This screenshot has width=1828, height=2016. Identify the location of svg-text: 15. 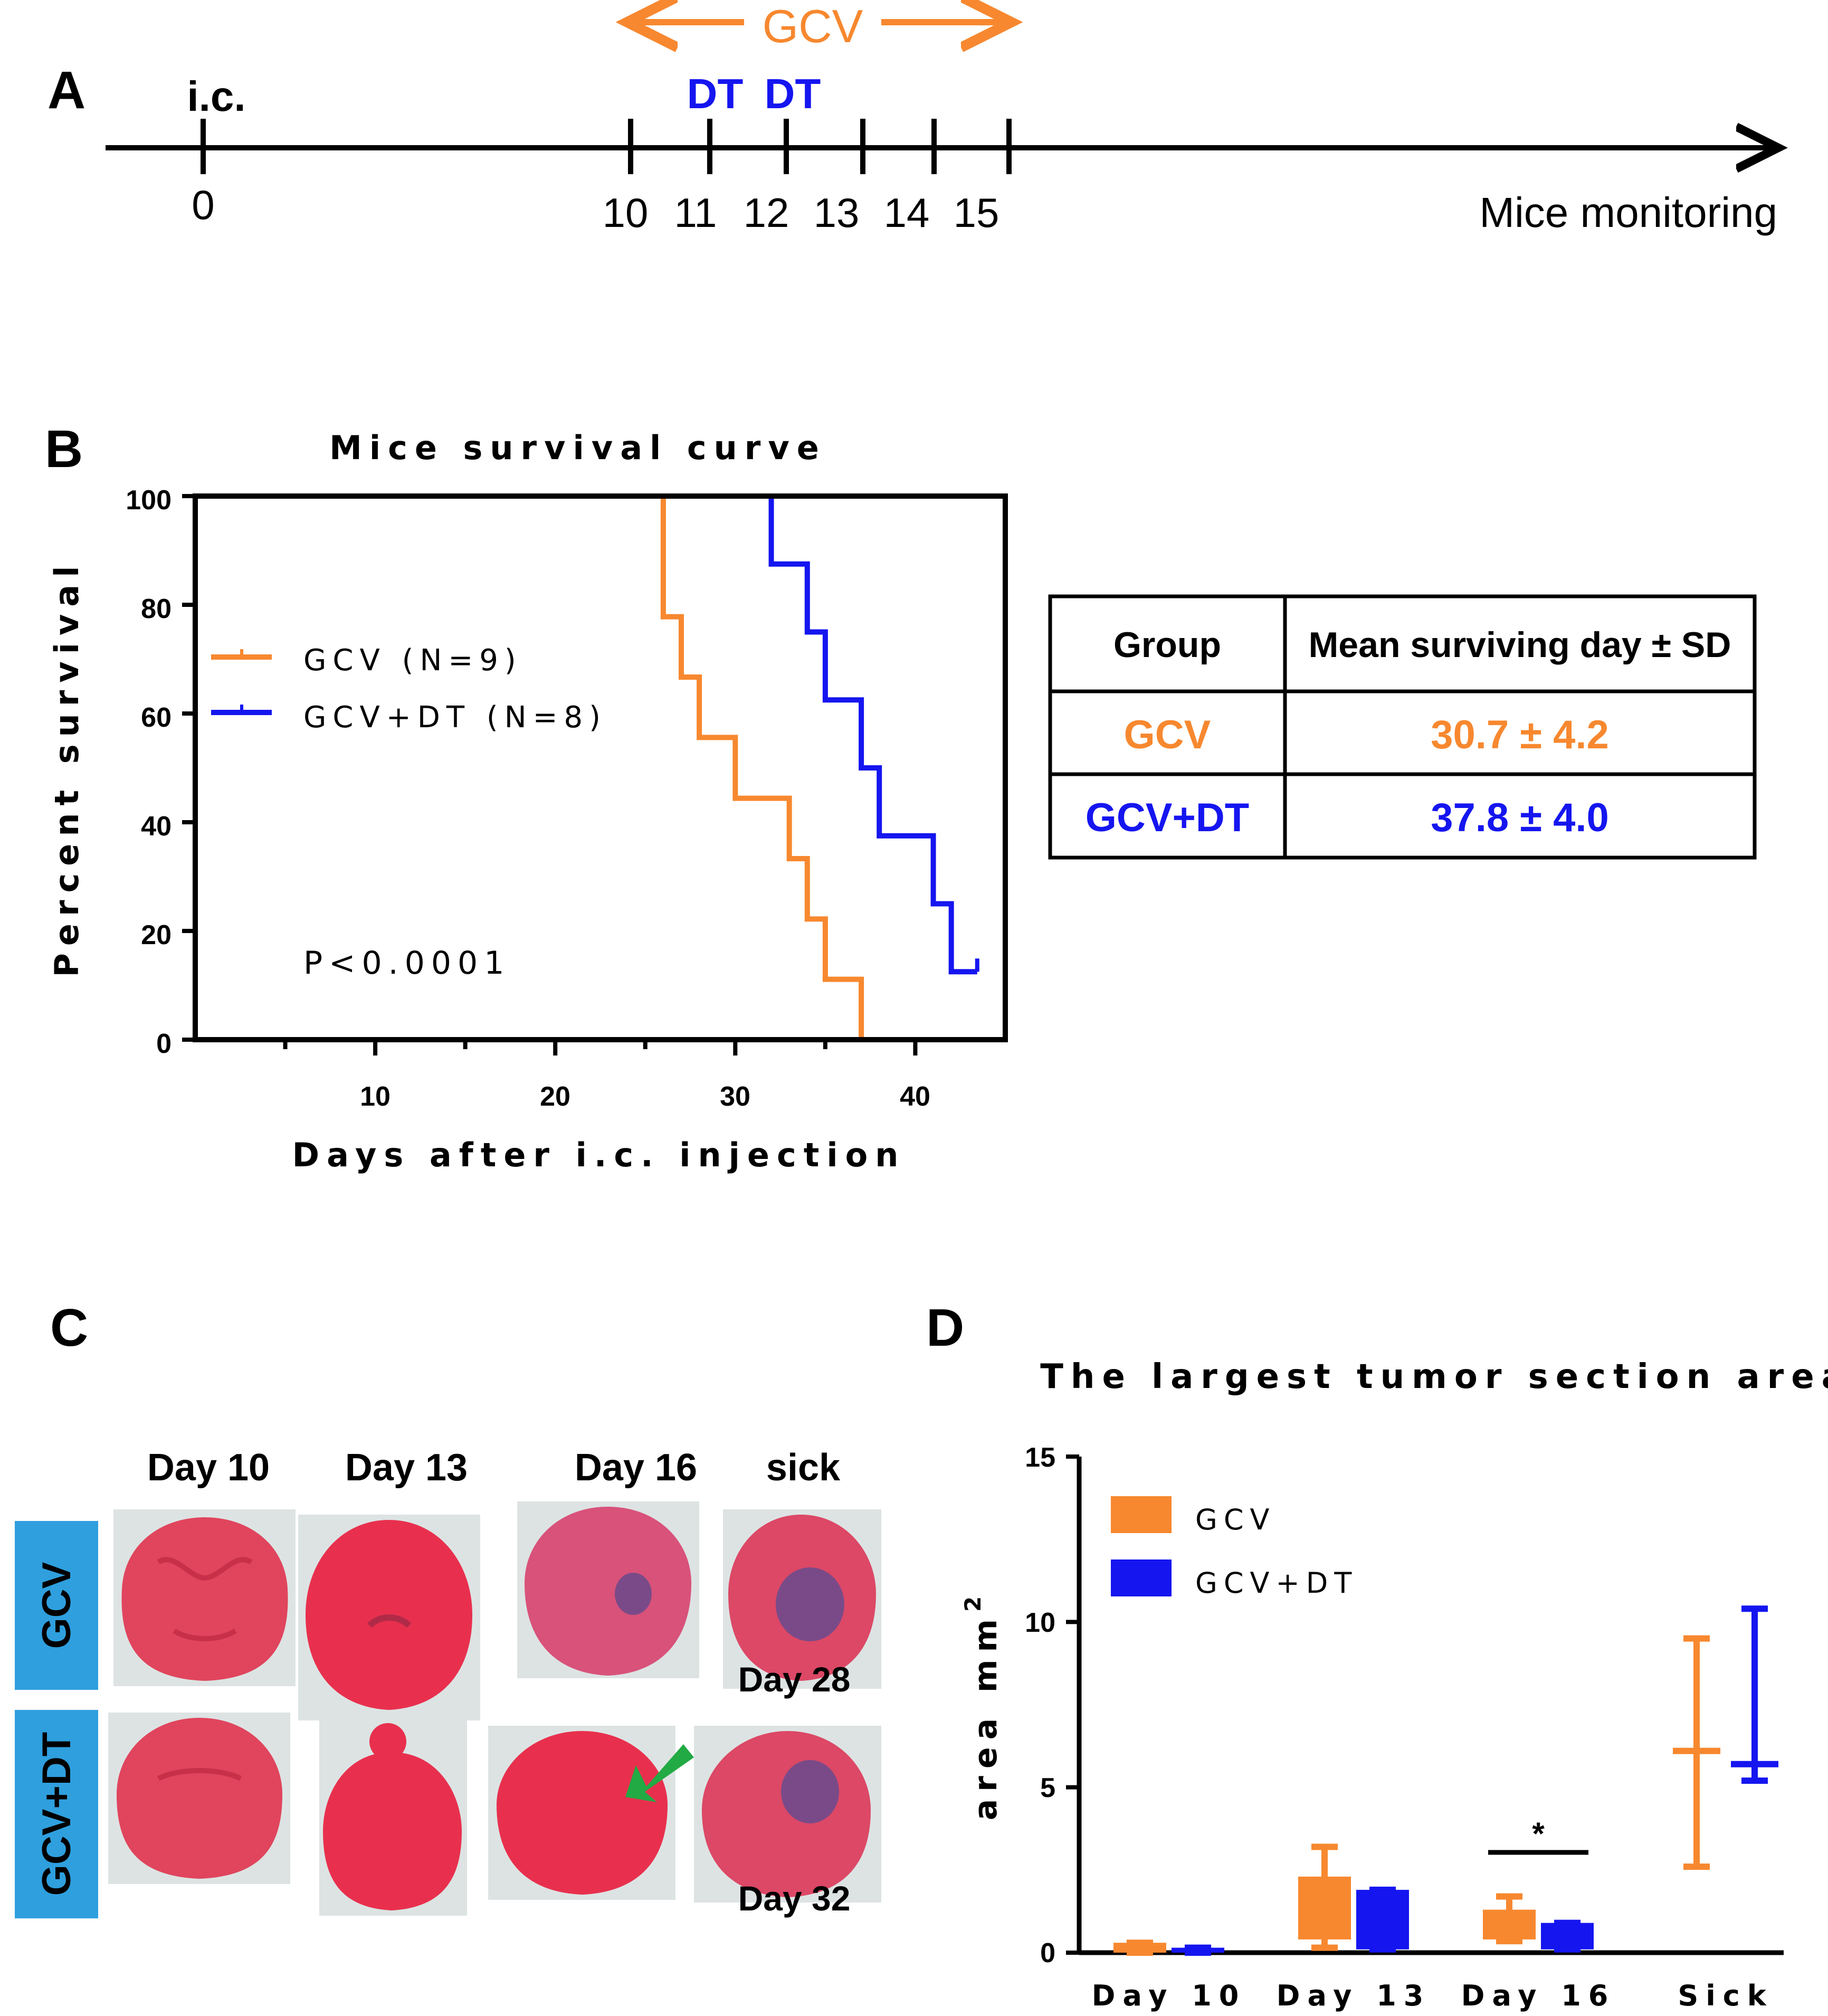
(977, 212).